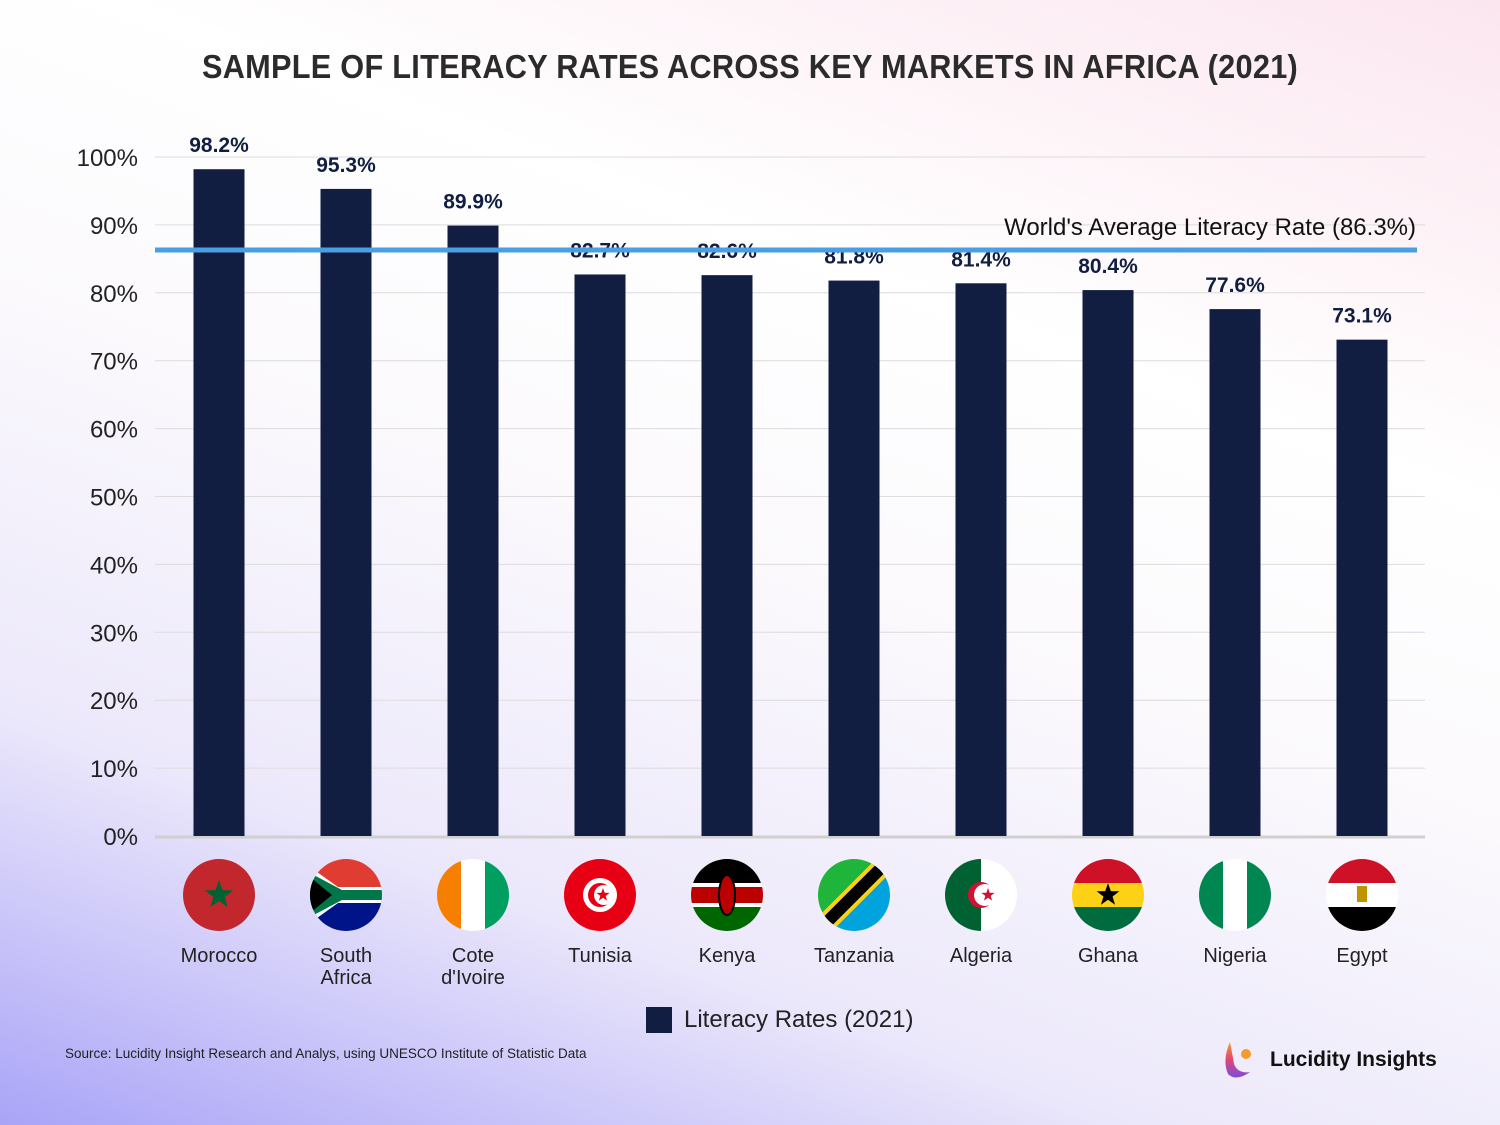  Describe the element at coordinates (981, 956) in the screenshot. I see `x-category-label: Algeria` at that location.